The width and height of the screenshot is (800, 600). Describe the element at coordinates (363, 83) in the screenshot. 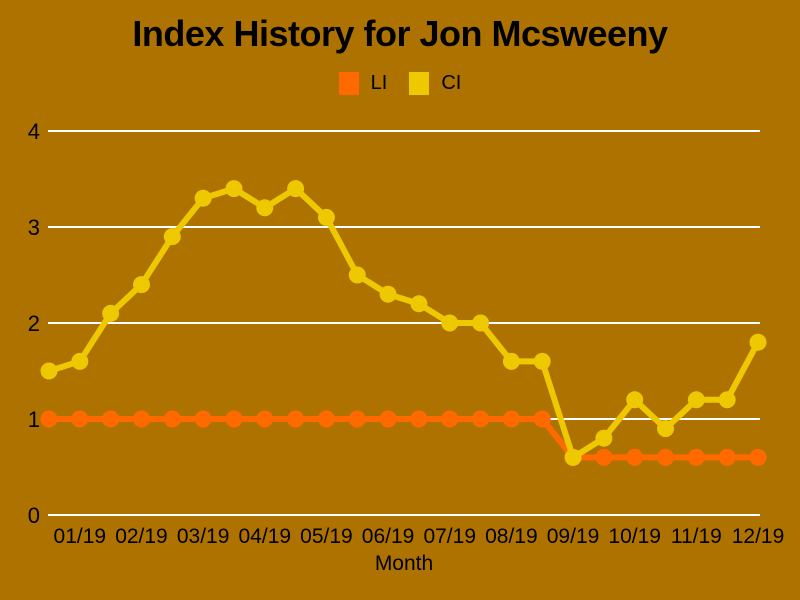

I see `legend-item-li: LI` at that location.